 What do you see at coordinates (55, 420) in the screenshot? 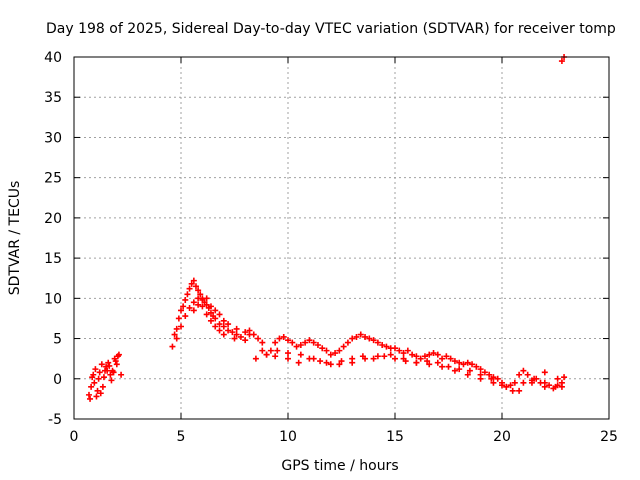
I see `y-tick-label: -5` at bounding box center [55, 420].